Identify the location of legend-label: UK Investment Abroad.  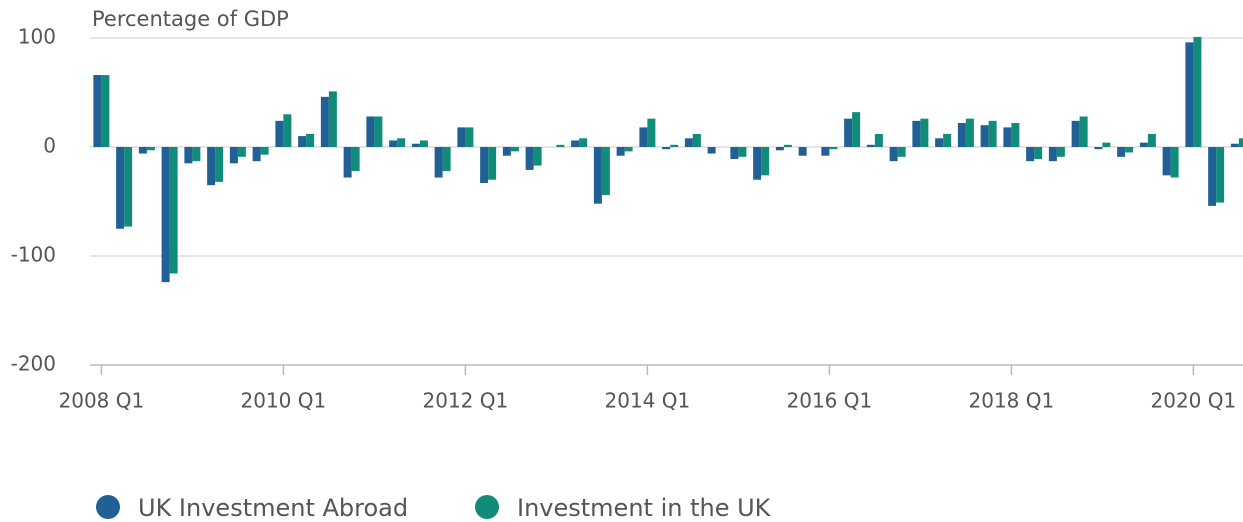
(273, 508).